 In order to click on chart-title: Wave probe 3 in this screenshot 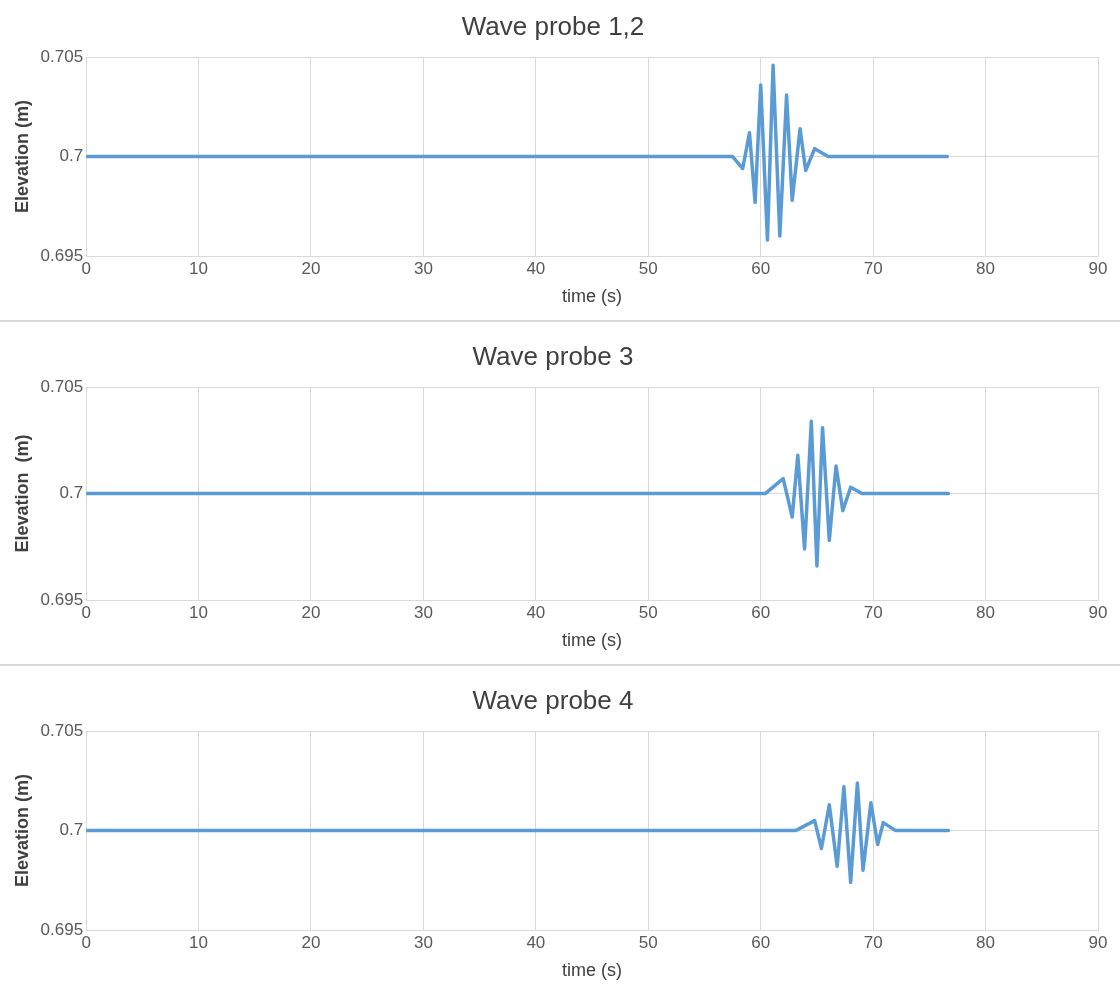, I will do `click(553, 355)`.